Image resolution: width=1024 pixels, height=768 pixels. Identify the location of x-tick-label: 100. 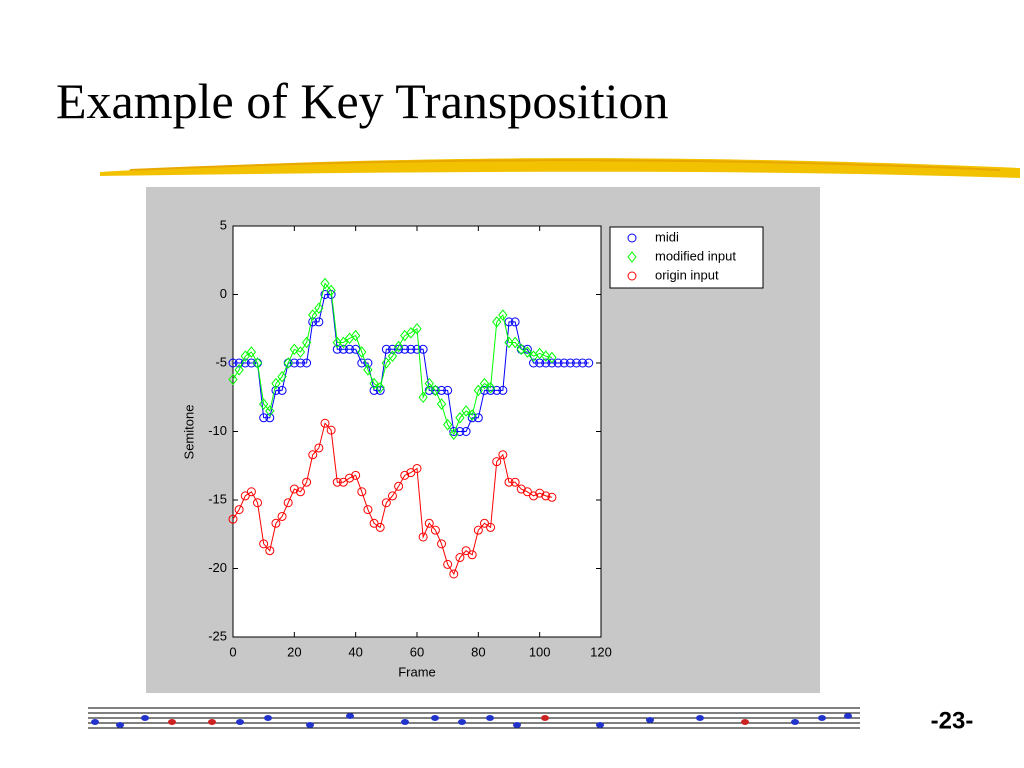
(540, 651).